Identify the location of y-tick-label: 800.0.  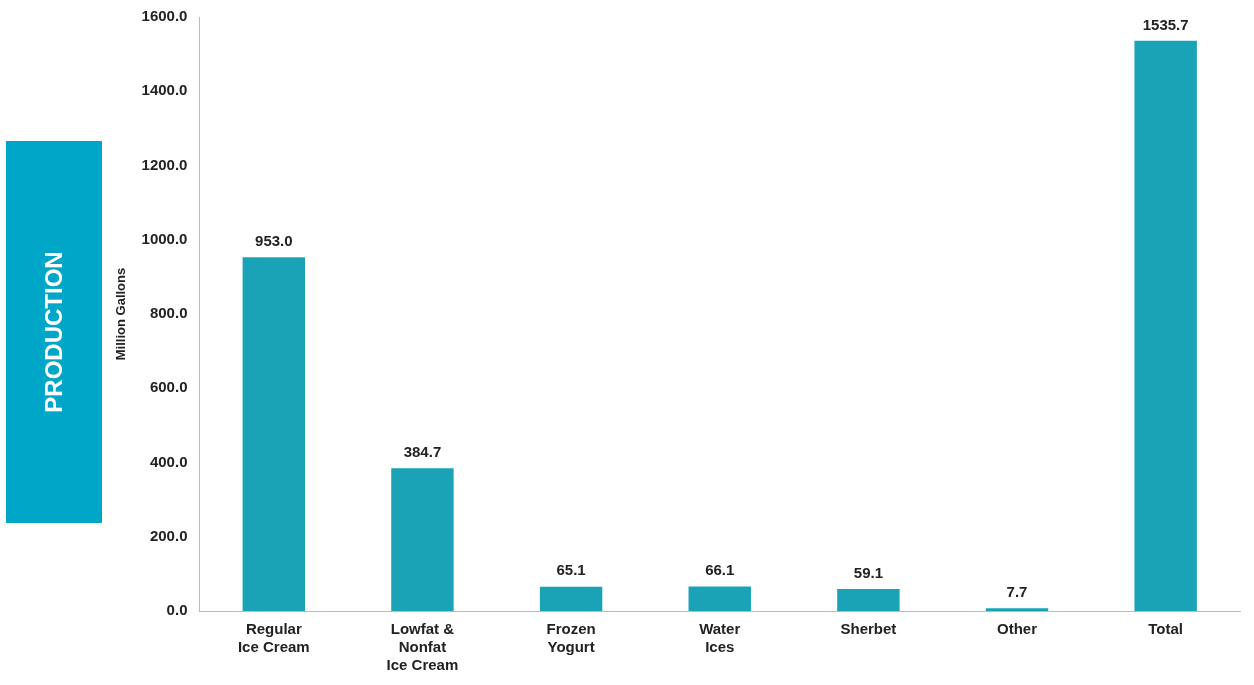
(168, 313).